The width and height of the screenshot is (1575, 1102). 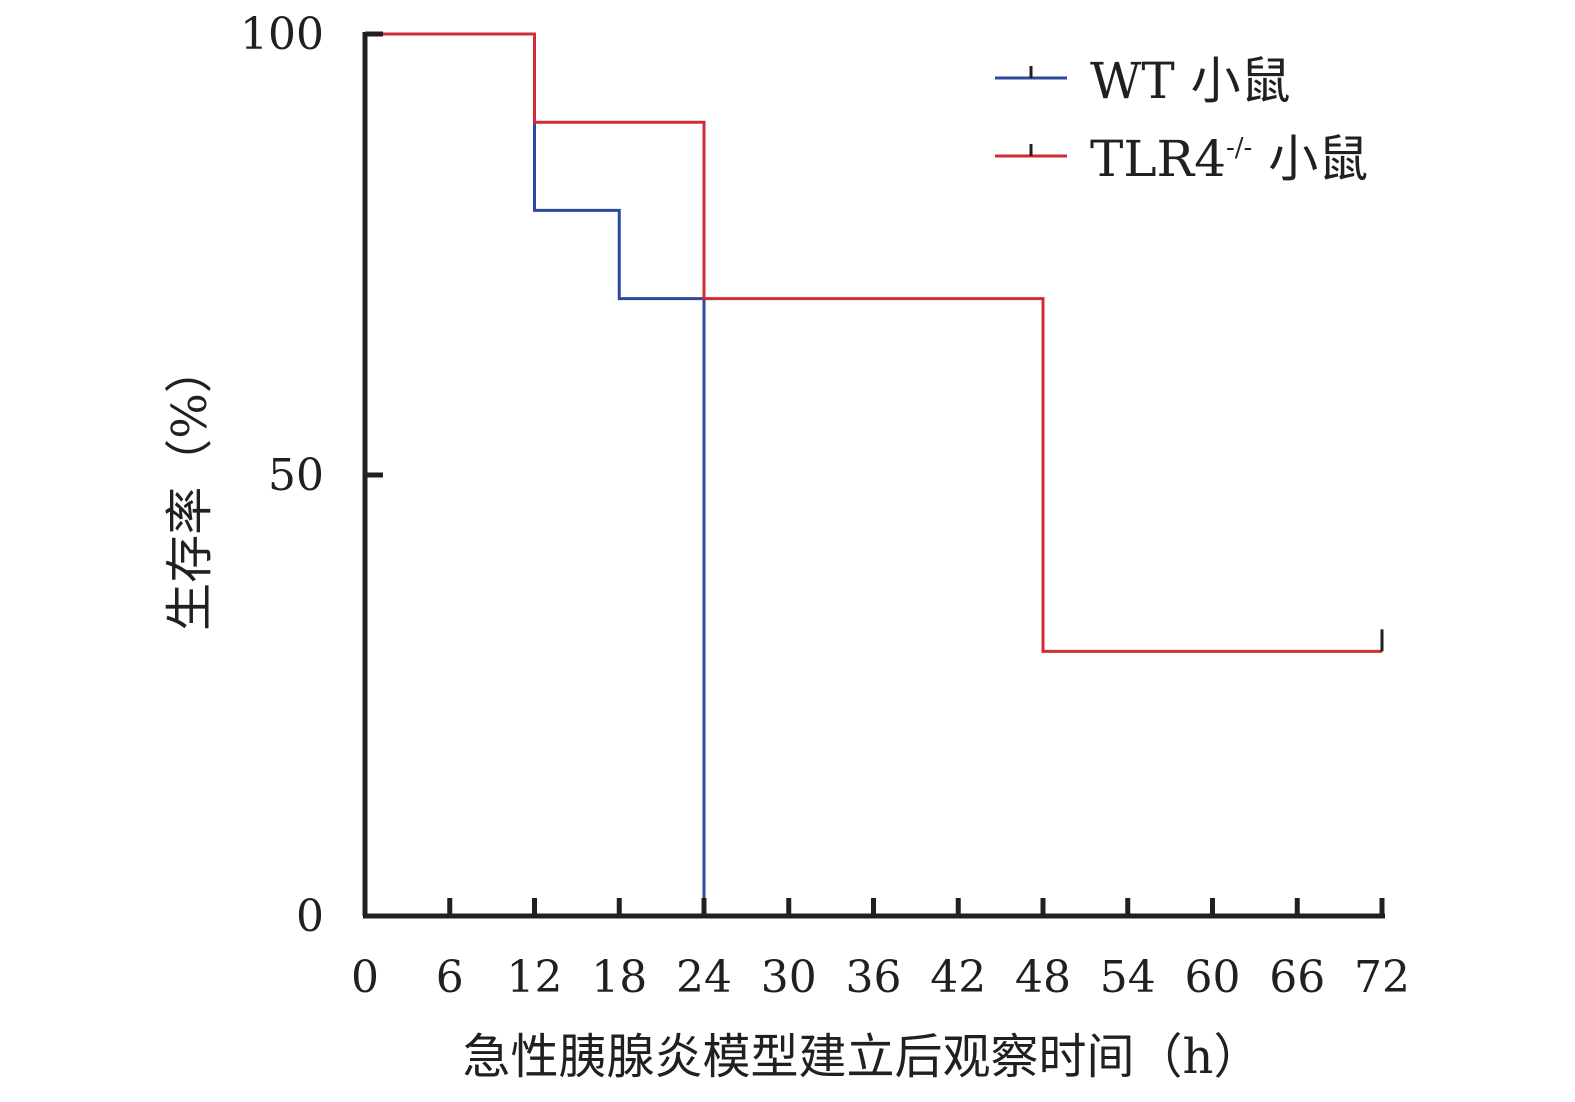 What do you see at coordinates (450, 977) in the screenshot?
I see `x-tick-label: 6` at bounding box center [450, 977].